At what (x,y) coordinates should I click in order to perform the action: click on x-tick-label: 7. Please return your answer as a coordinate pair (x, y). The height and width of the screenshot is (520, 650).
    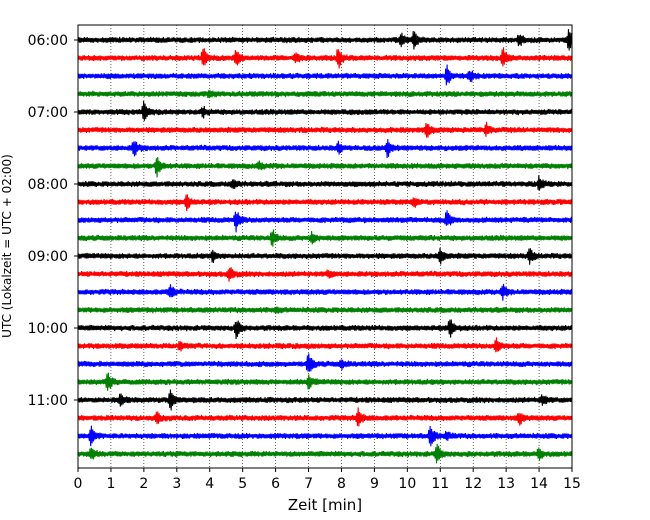
    Looking at the image, I should click on (308, 484).